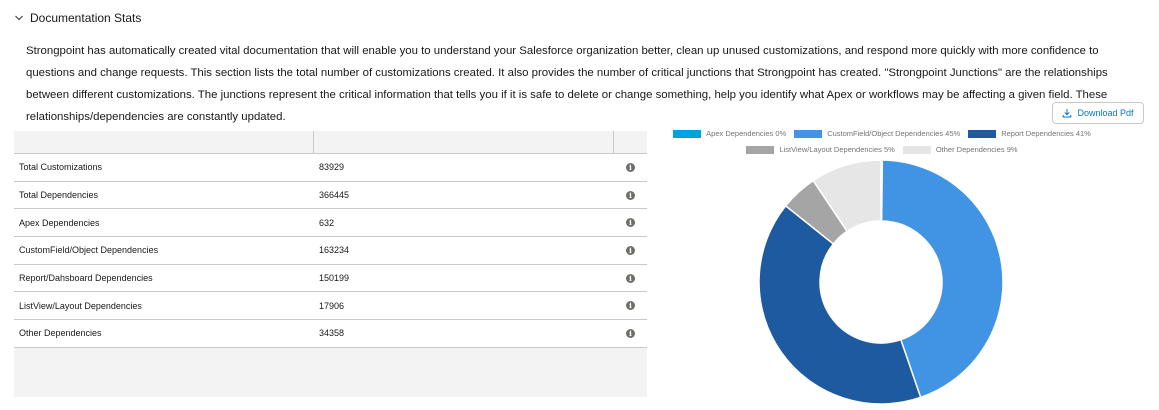 This screenshot has width=1159, height=410. What do you see at coordinates (19, 18) in the screenshot?
I see `chevron-down-icon` at bounding box center [19, 18].